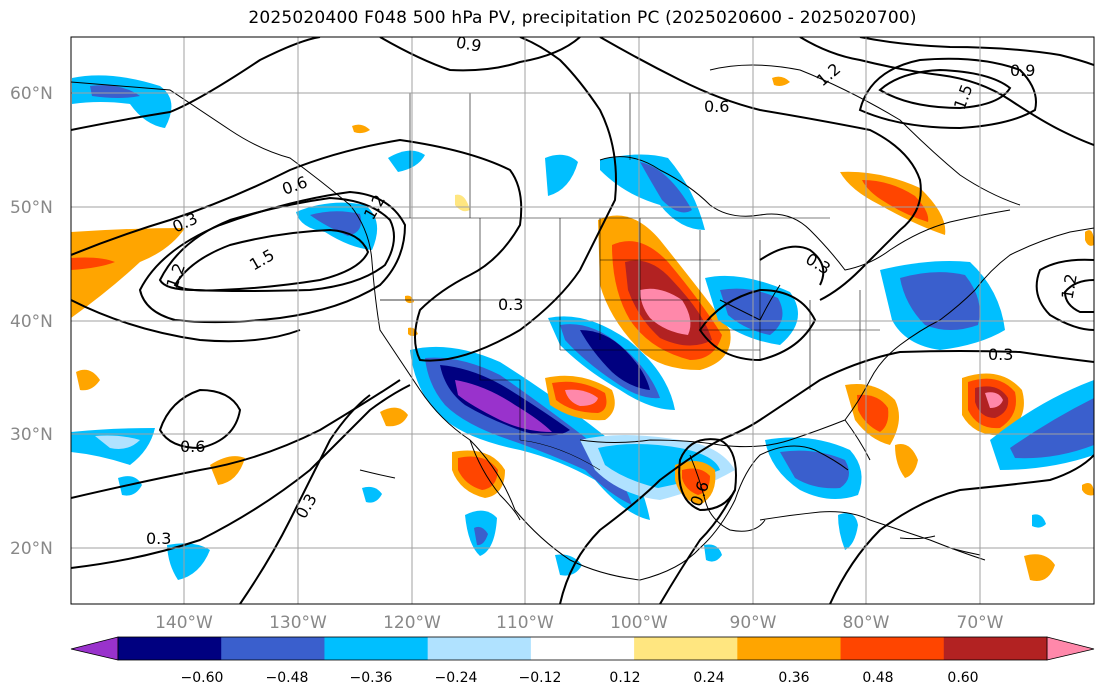 The width and height of the screenshot is (1105, 698). Describe the element at coordinates (456, 678) in the screenshot. I see `colorbar-tick-label: −0.24` at that location.